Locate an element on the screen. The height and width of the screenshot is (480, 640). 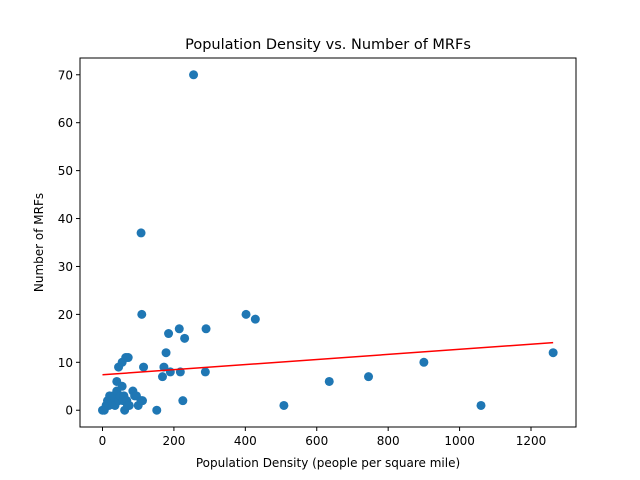
trend-line is located at coordinates (328, 358).